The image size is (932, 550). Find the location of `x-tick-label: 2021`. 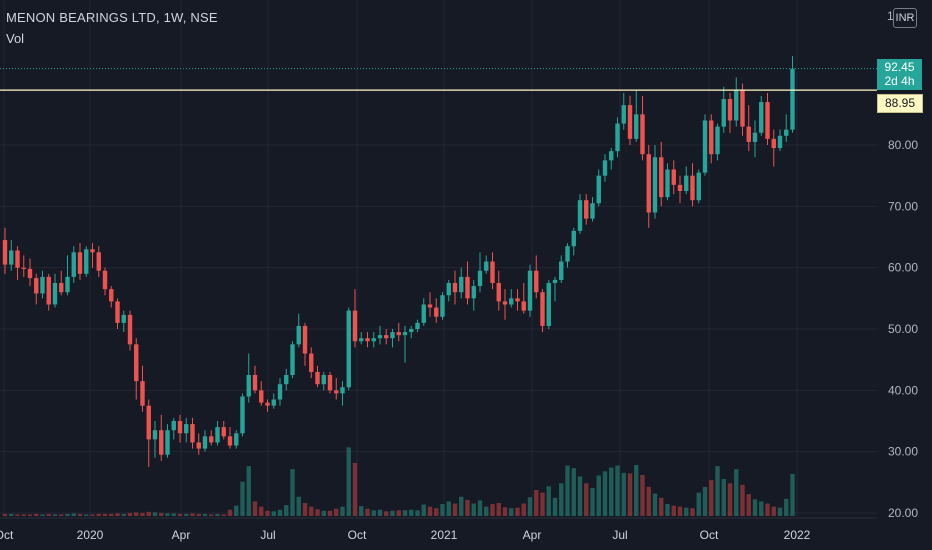

x-tick-label: 2021 is located at coordinates (444, 535).